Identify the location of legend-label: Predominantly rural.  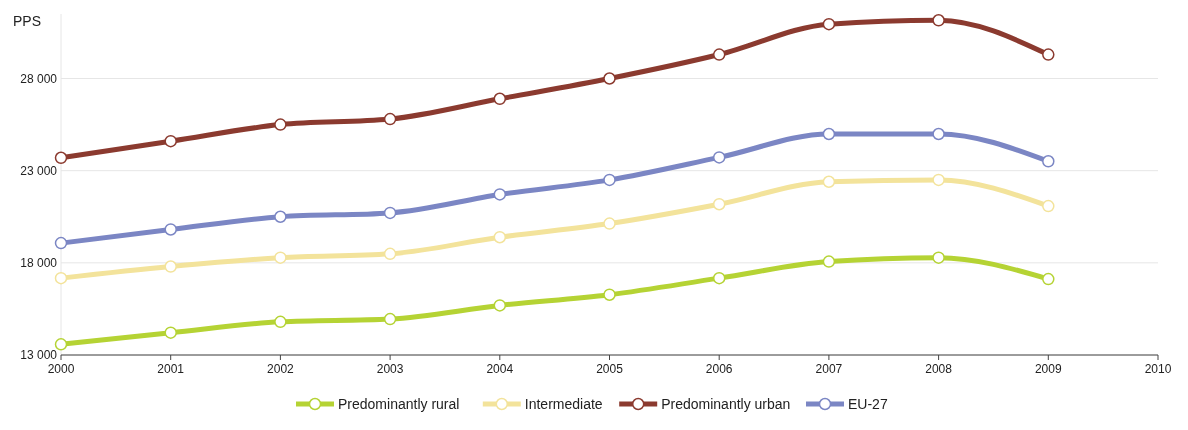
(399, 403).